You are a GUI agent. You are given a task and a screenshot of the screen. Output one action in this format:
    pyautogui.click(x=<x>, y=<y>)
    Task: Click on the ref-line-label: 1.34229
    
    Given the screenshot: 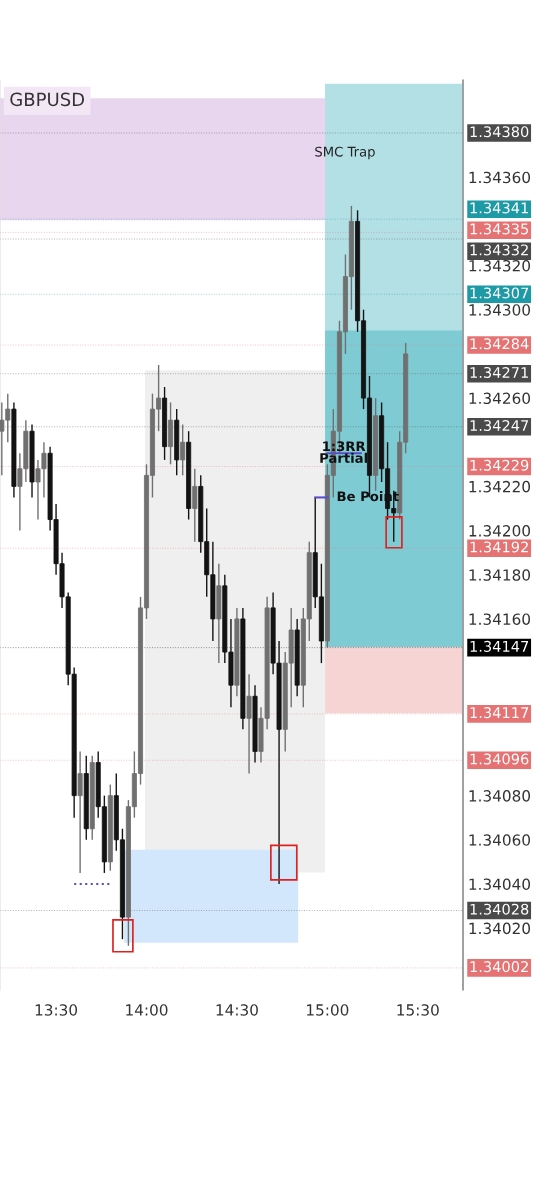 What is the action you would take?
    pyautogui.click(x=499, y=465)
    